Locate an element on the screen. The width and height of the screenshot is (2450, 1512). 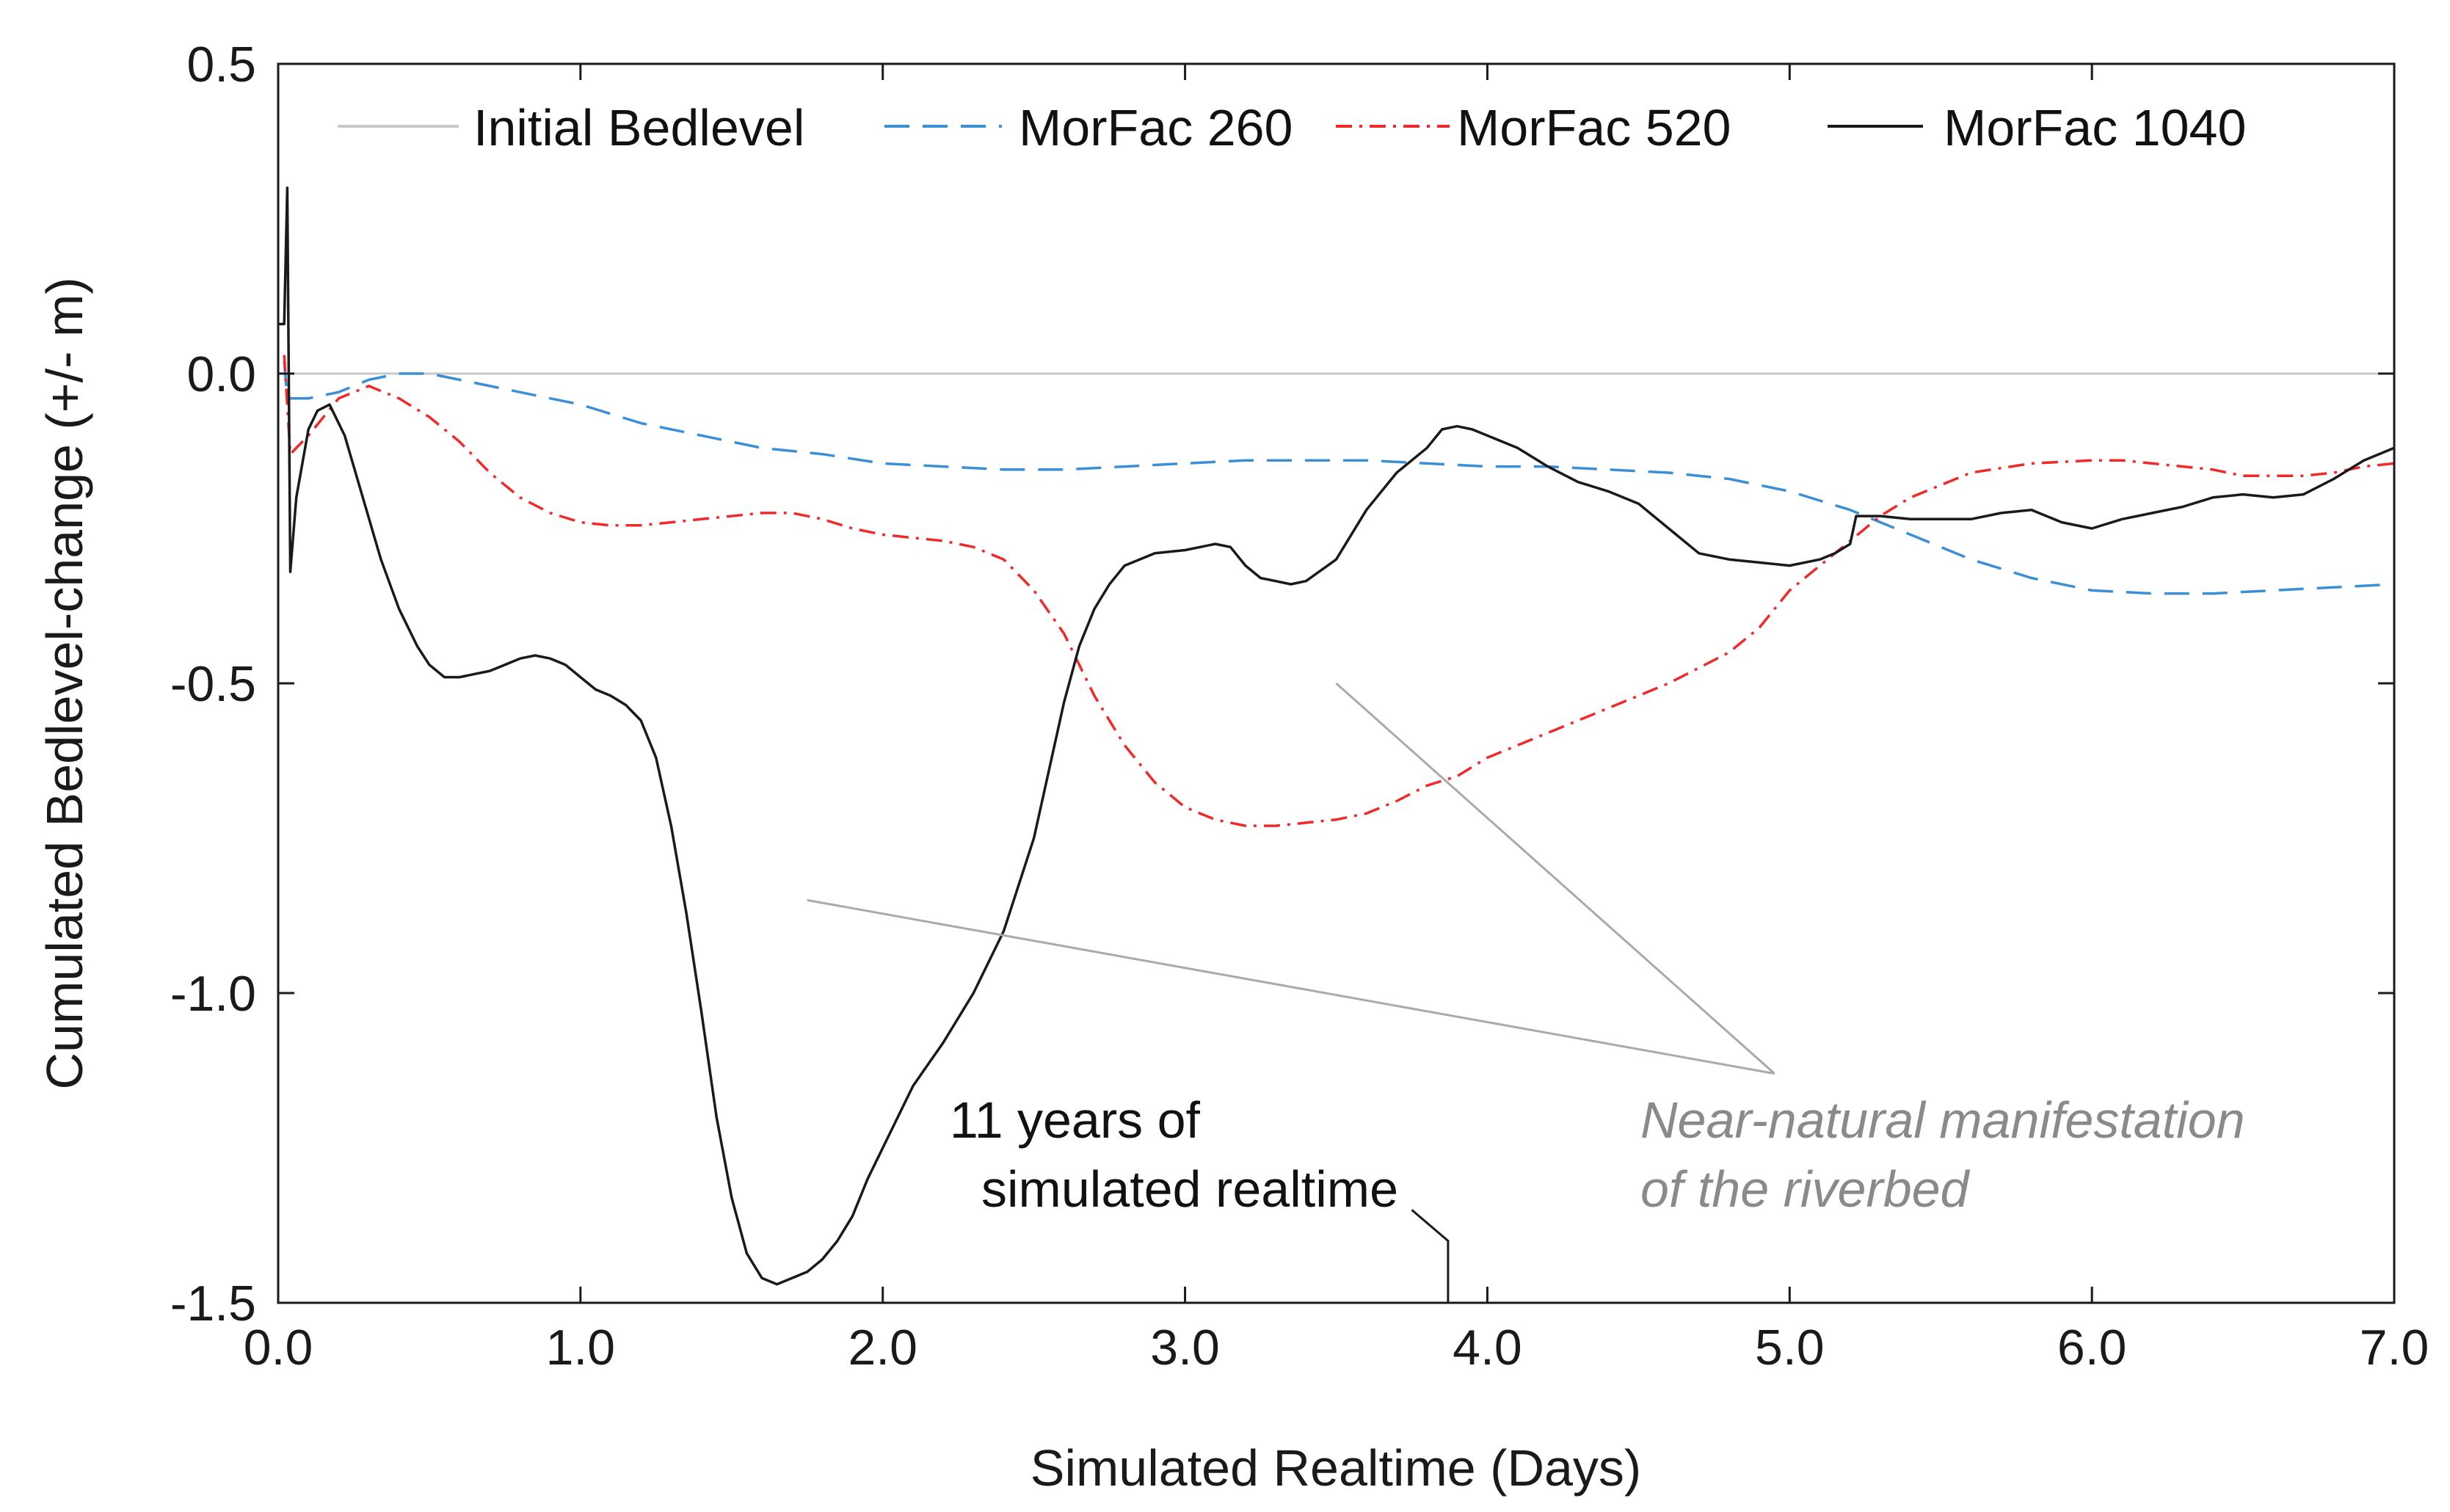
x-tick-label: 3.0 is located at coordinates (1185, 1347).